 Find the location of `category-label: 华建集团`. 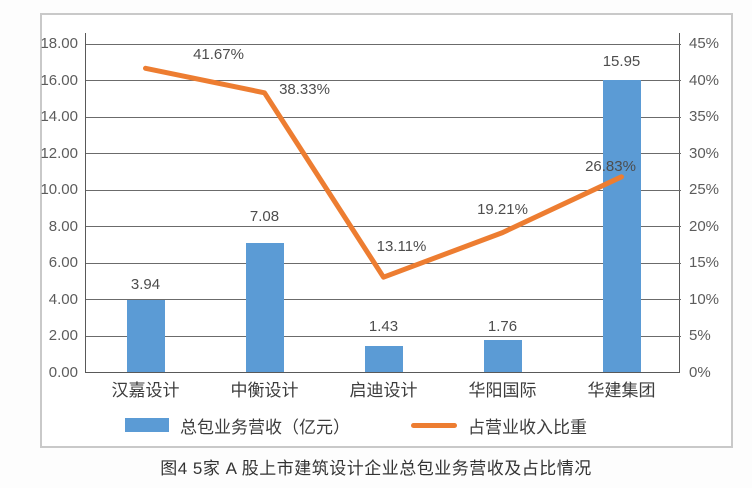

category-label: 华建集团 is located at coordinates (621, 390).